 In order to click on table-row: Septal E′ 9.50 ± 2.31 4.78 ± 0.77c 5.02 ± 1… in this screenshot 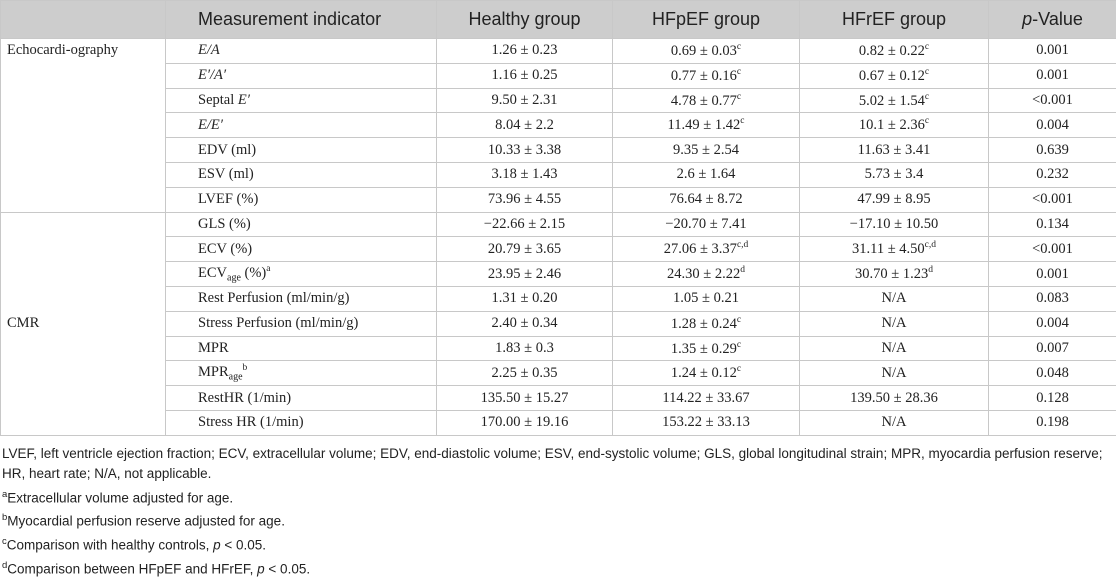, I will do `click(558, 100)`.